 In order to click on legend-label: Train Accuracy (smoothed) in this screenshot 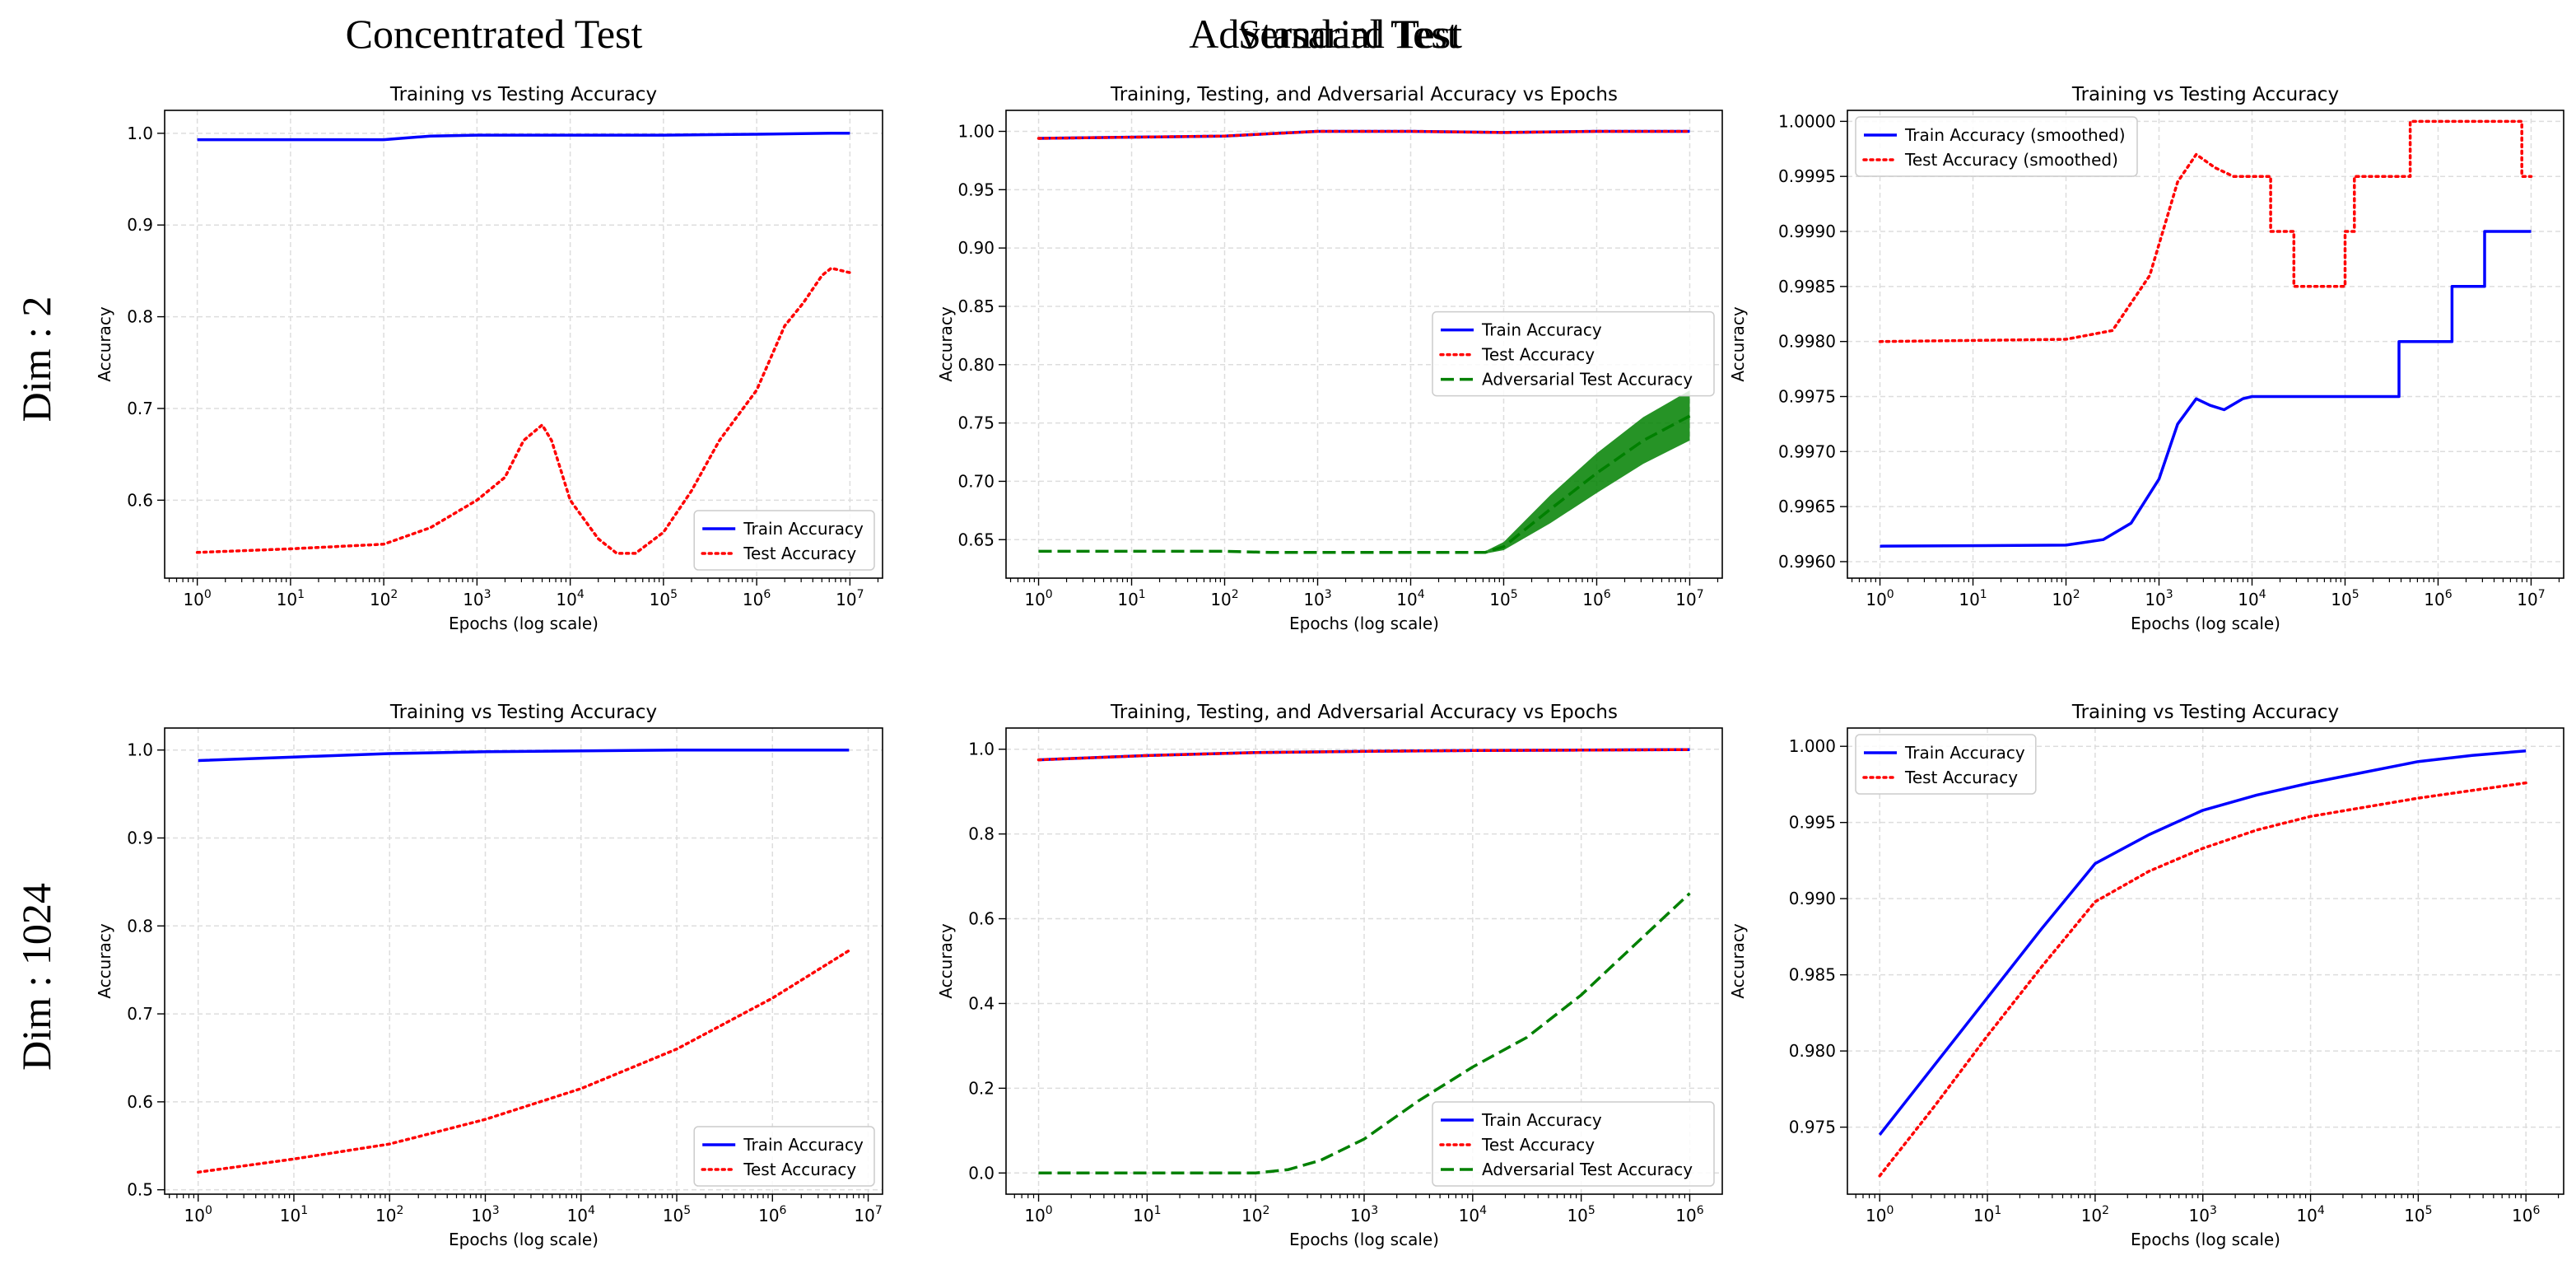, I will do `click(2015, 135)`.